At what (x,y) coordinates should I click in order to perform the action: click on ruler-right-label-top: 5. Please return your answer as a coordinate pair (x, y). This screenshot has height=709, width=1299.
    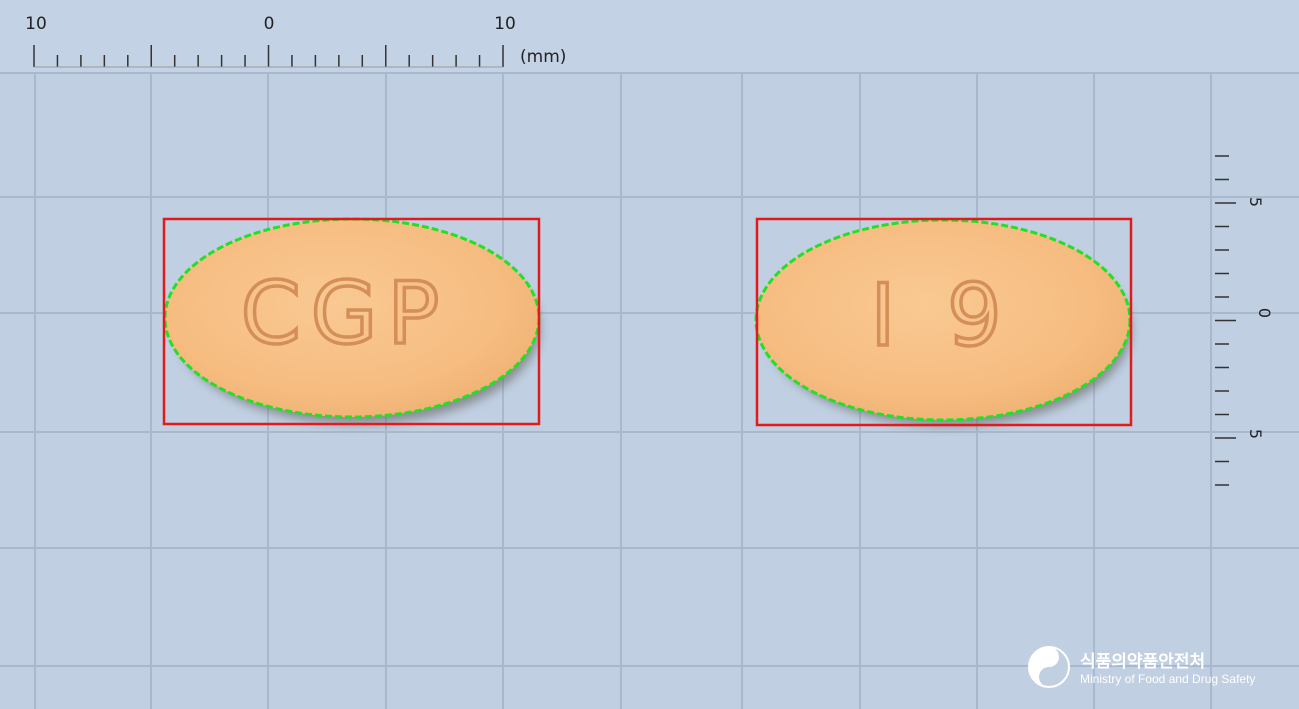
    Looking at the image, I should click on (1255, 202).